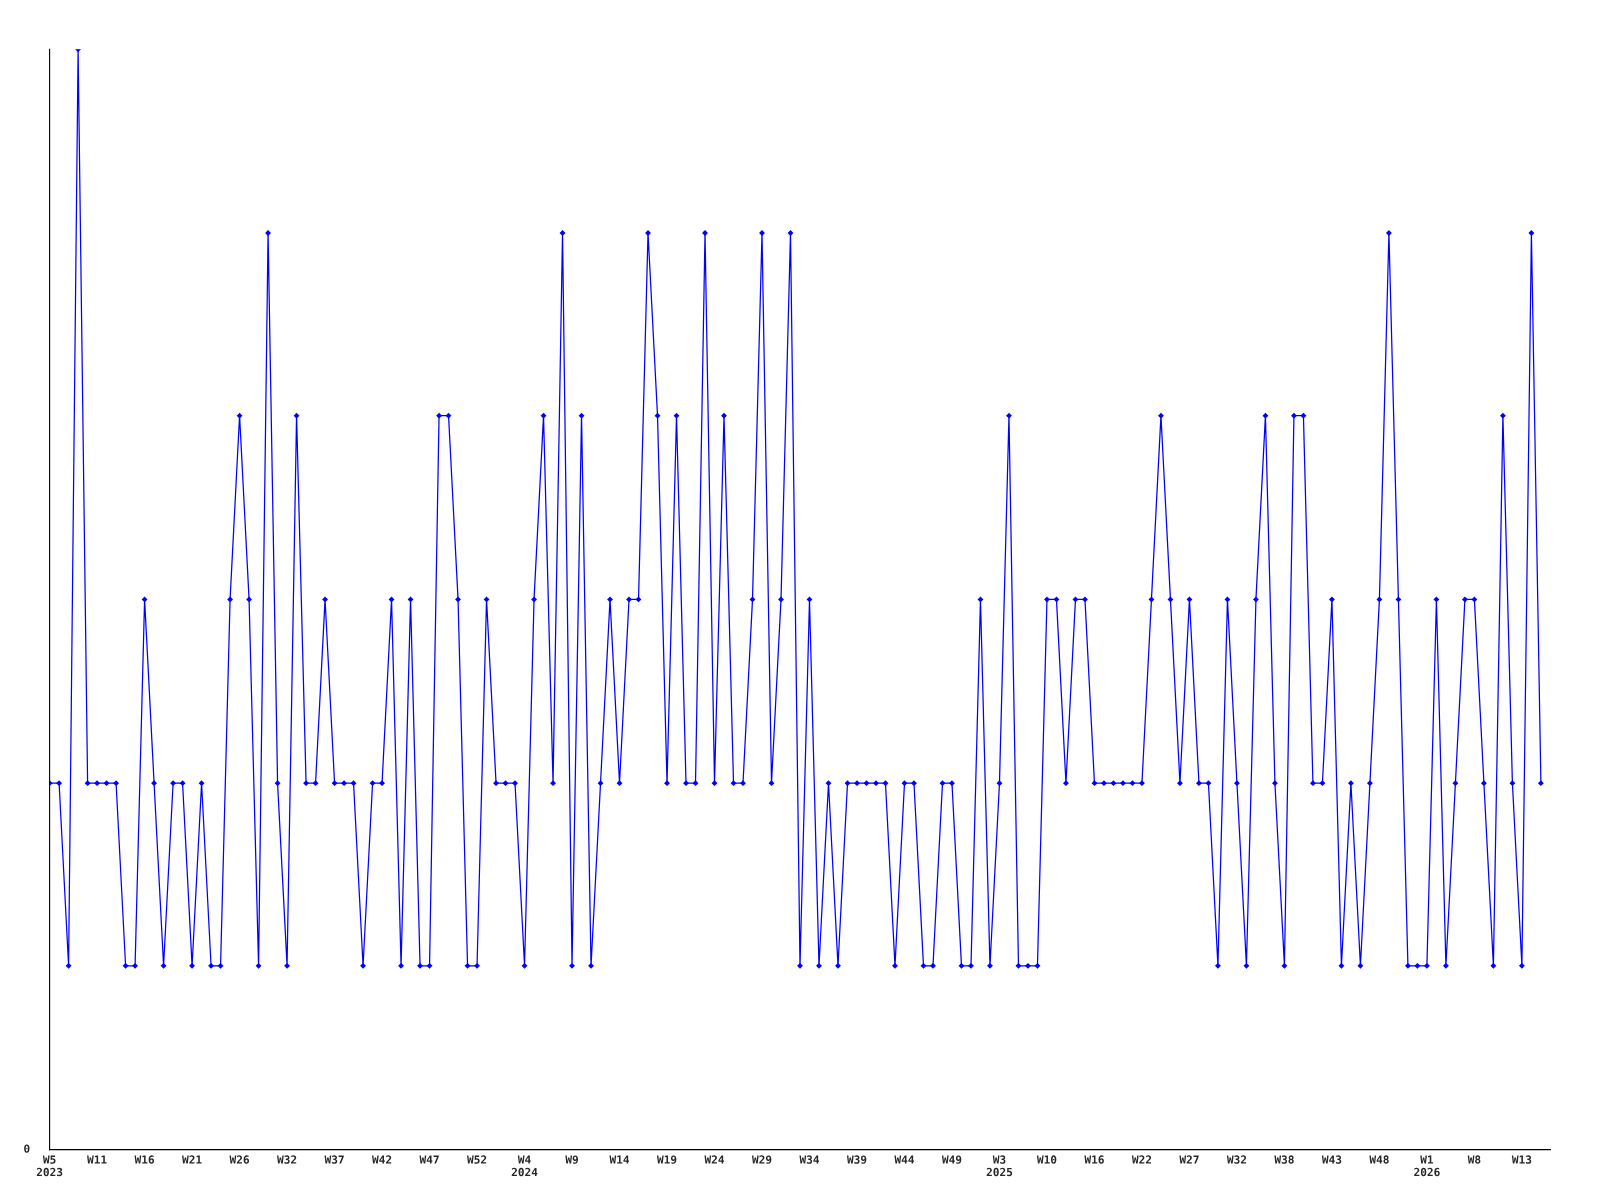  Describe the element at coordinates (429, 1159) in the screenshot. I see `x-tick-label: W47` at that location.